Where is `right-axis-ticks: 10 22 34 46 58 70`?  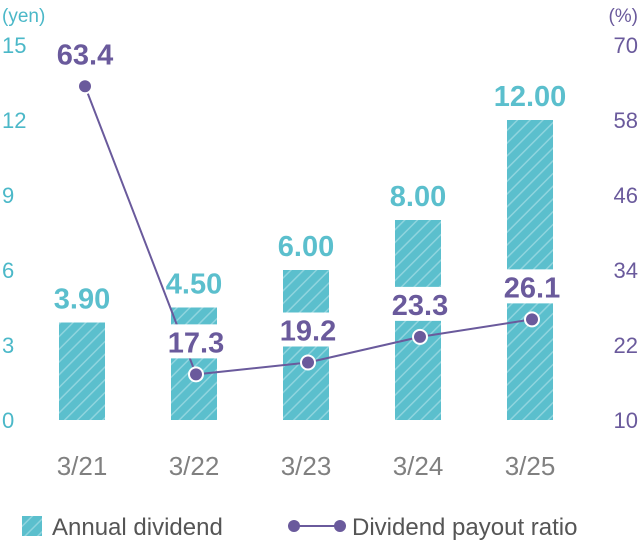 right-axis-ticks: 10 22 34 46 58 70 is located at coordinates (626, 233).